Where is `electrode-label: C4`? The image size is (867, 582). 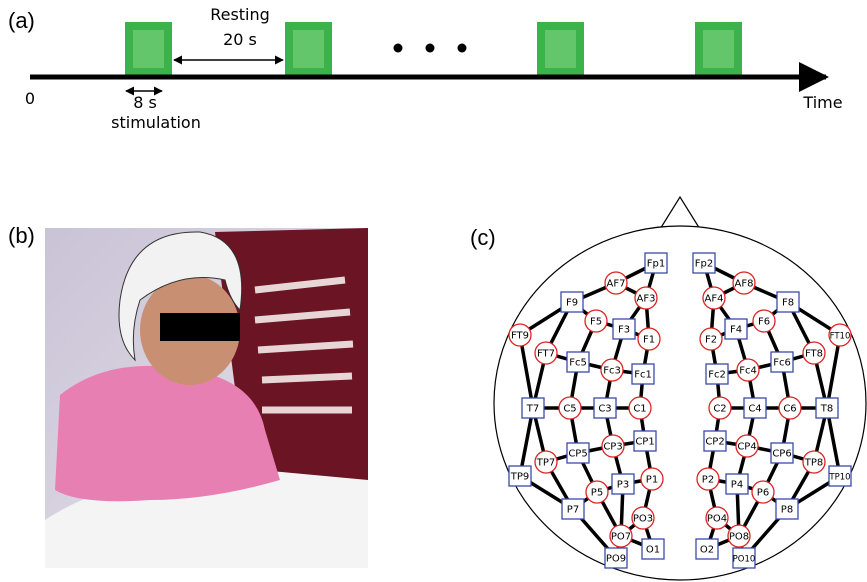 electrode-label: C4 is located at coordinates (754, 409).